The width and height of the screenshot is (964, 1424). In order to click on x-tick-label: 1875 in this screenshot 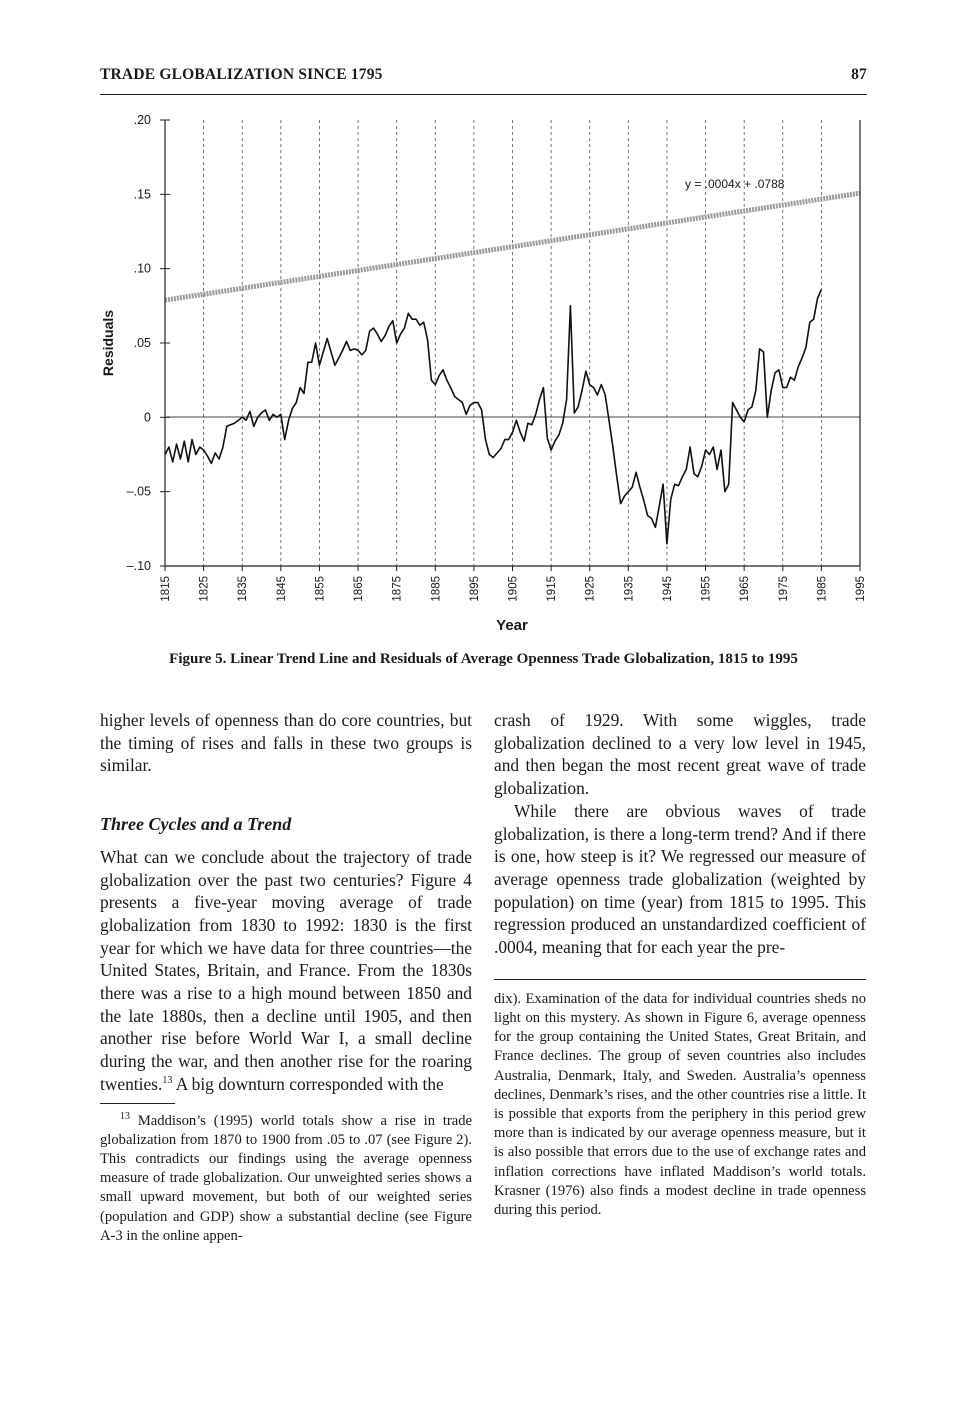, I will do `click(398, 589)`.